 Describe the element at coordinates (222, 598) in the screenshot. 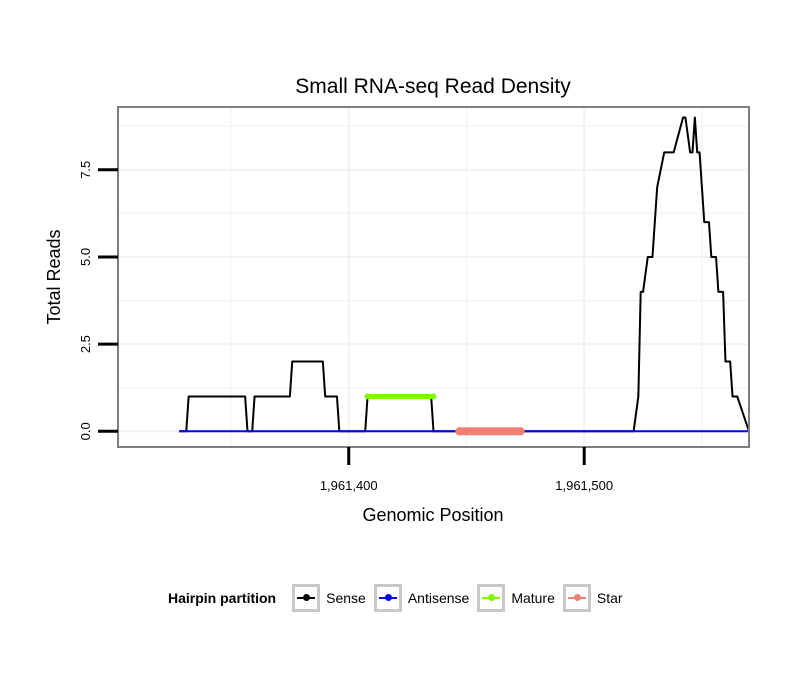

I see `legend-title: Hairpin partition` at that location.